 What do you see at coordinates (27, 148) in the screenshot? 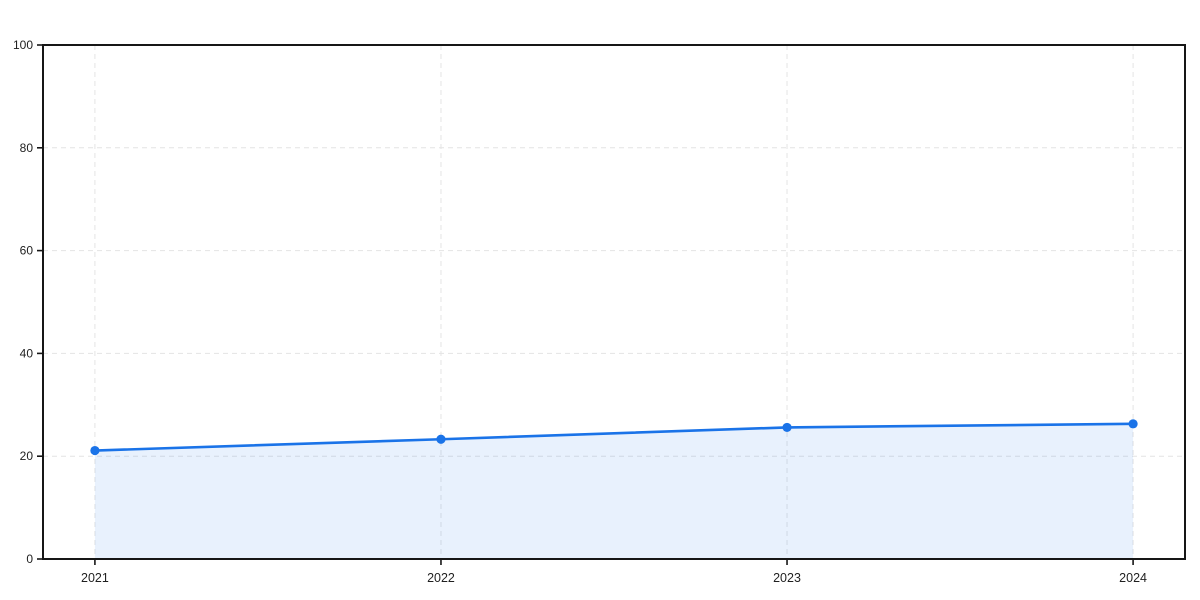
I see `y-tick-label: 80` at bounding box center [27, 148].